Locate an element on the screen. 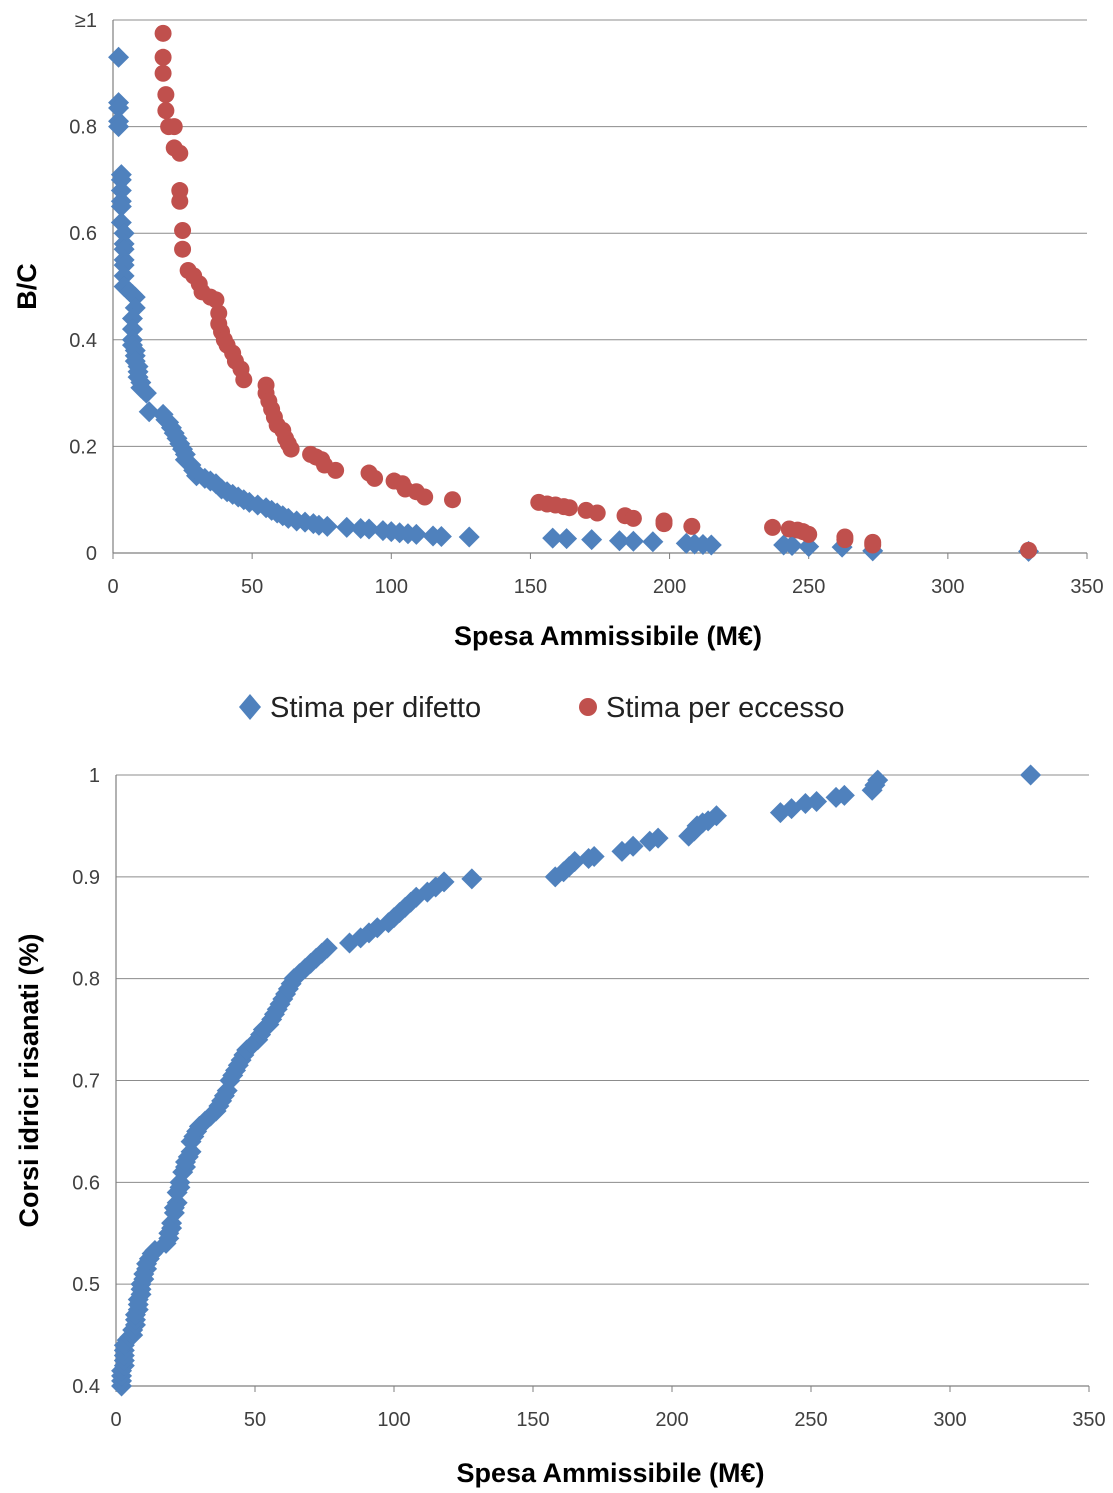  x-tick-label: 0 is located at coordinates (112, 587).